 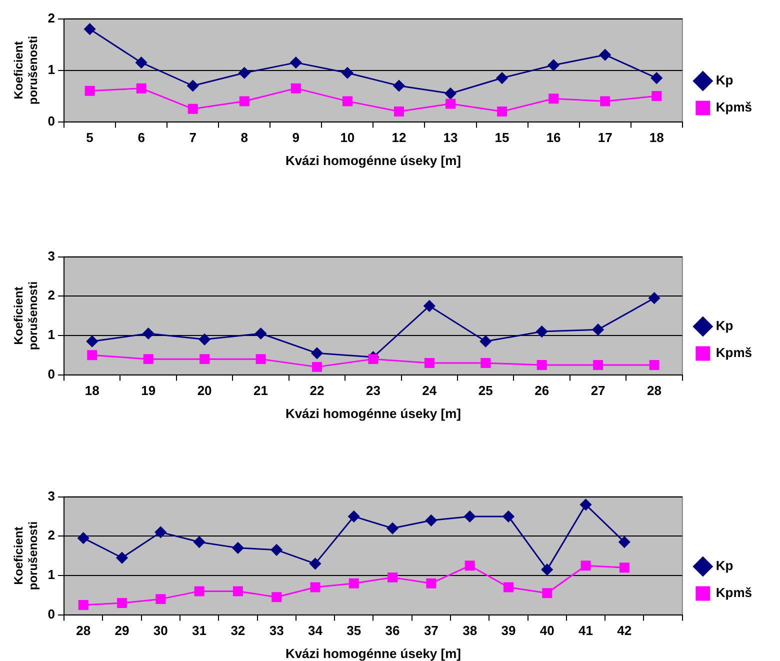 What do you see at coordinates (553, 138) in the screenshot?
I see `x-tick-label: 16` at bounding box center [553, 138].